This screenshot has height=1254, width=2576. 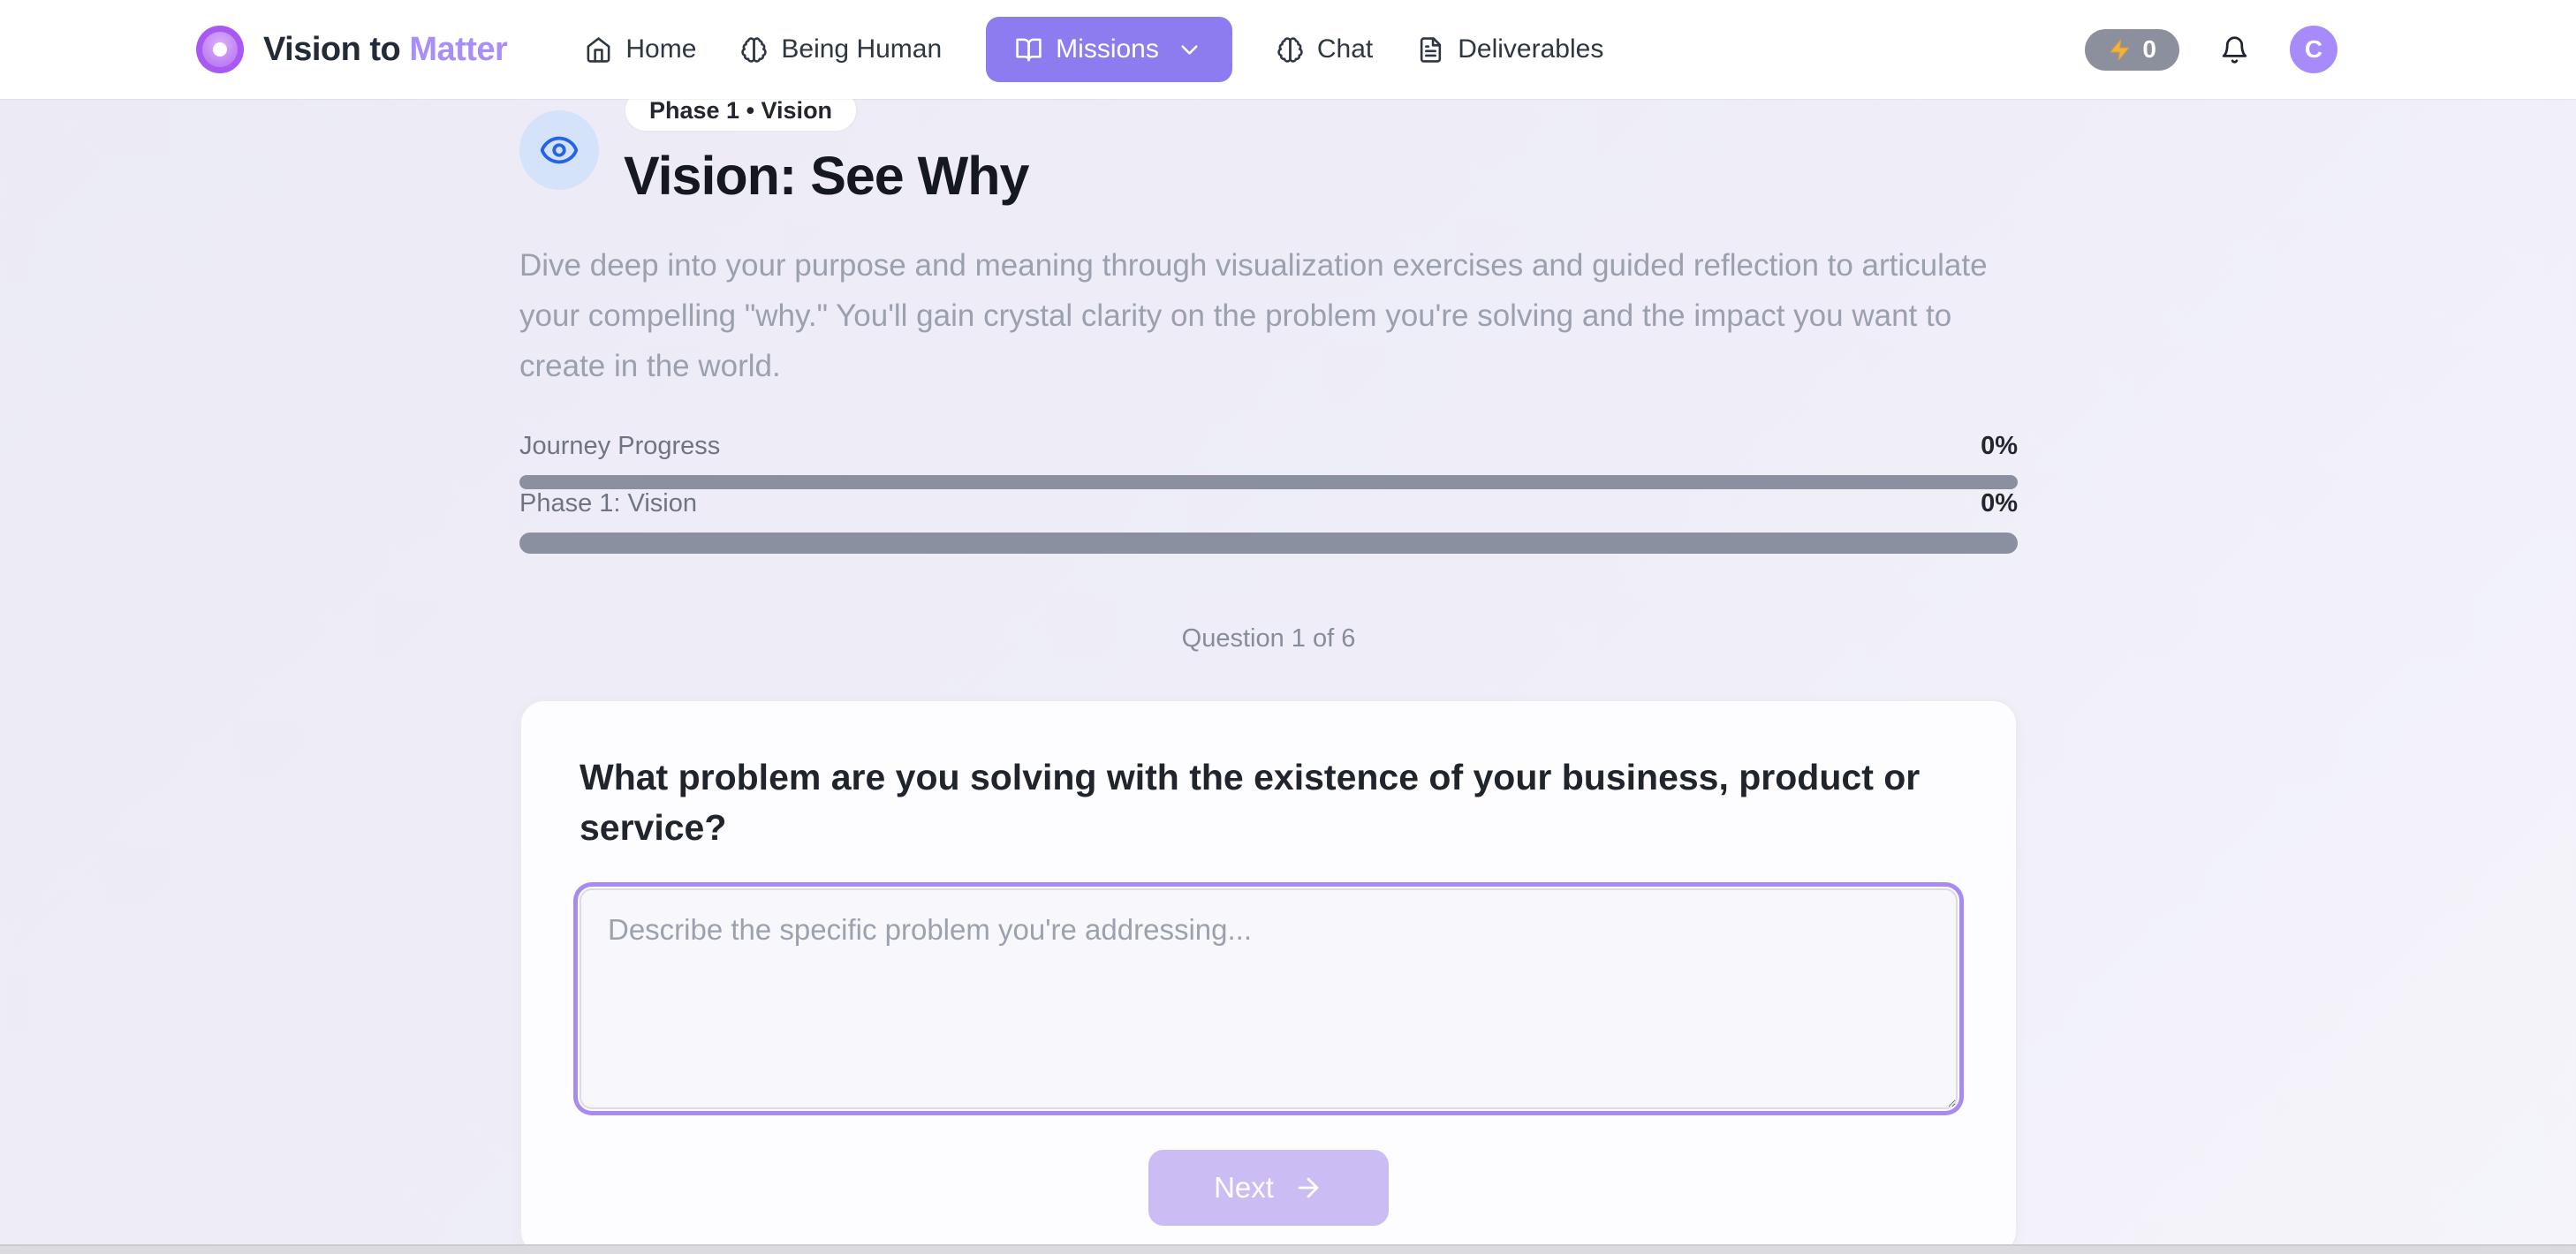 What do you see at coordinates (1288, 1249) in the screenshot?
I see `bottom-edge-strip` at bounding box center [1288, 1249].